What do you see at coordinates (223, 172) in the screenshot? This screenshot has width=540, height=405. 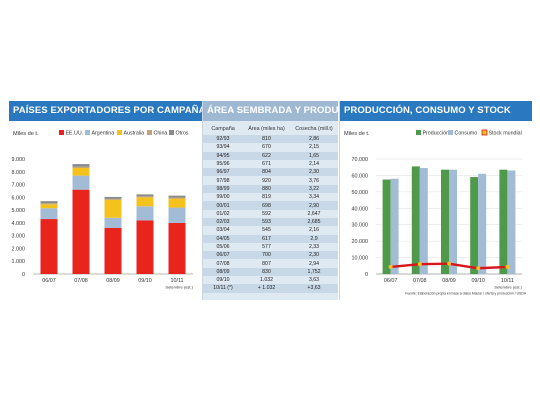 I see `cell-campaign: 96/97` at bounding box center [223, 172].